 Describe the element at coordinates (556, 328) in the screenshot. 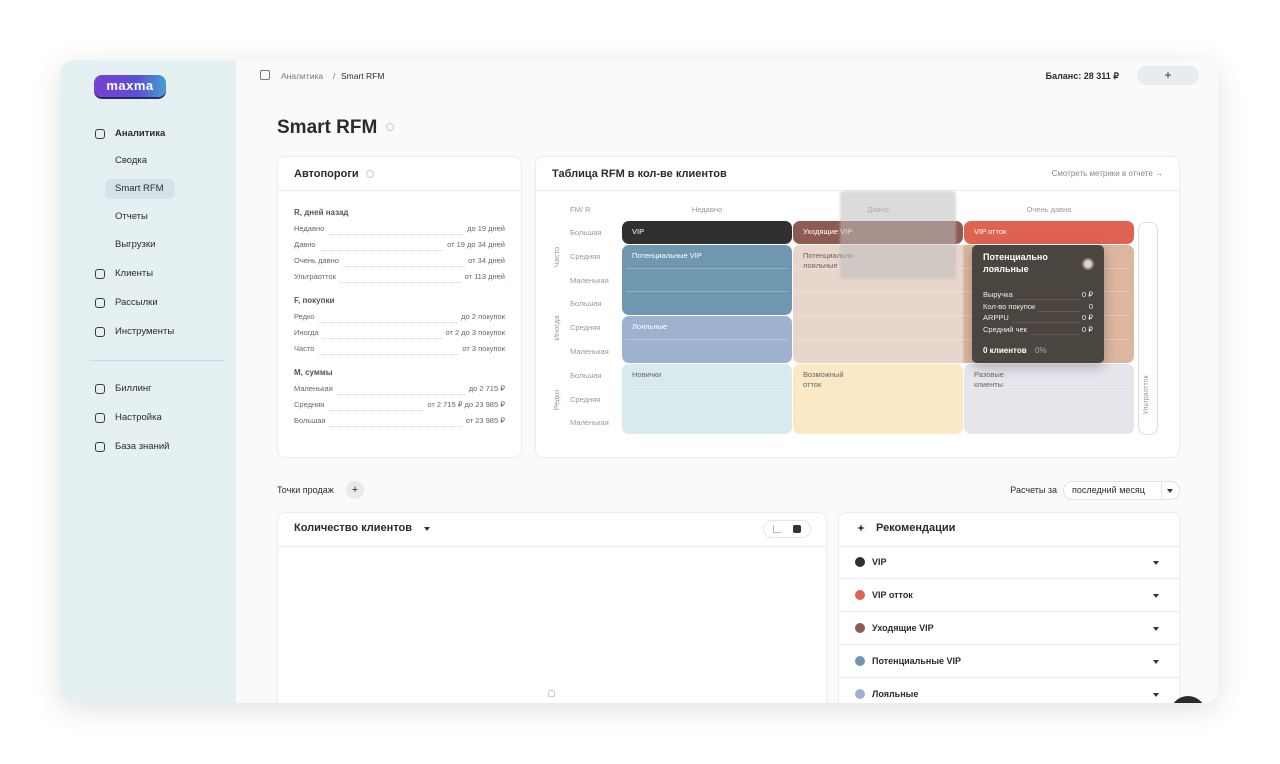

I see `row-group-label: Иногда` at that location.